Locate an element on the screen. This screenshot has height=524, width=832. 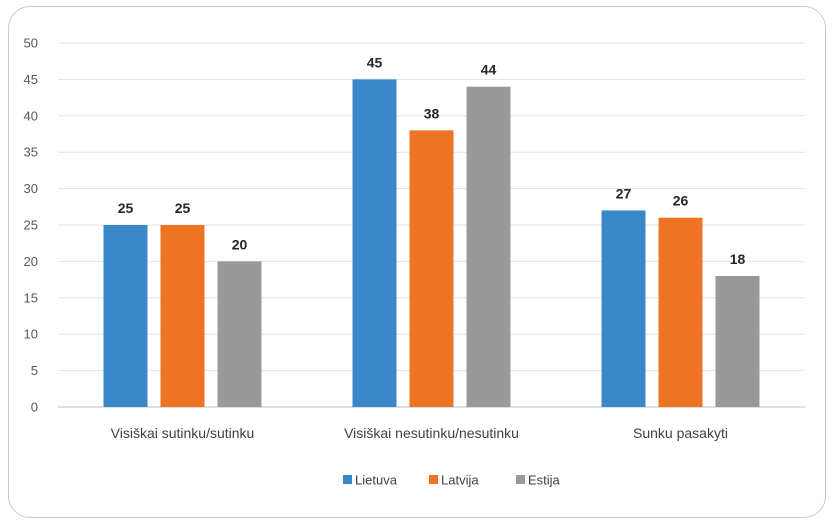
y-tick-label: 35 is located at coordinates (31, 152).